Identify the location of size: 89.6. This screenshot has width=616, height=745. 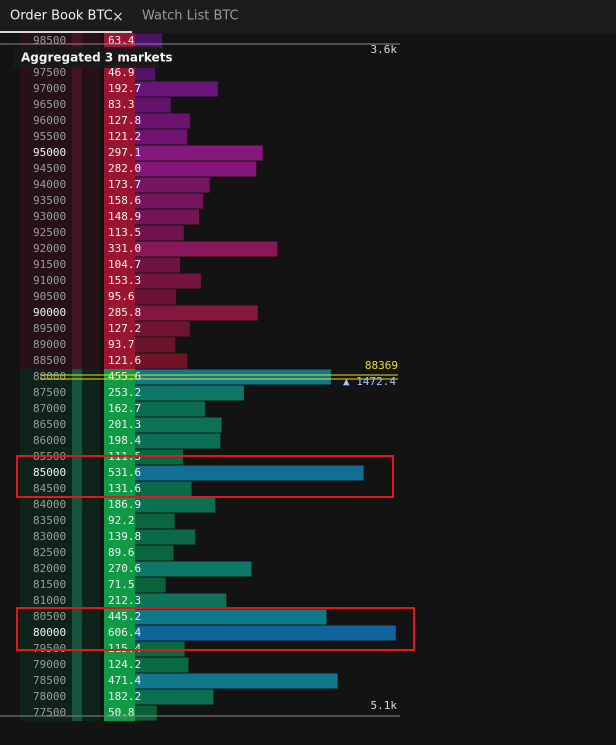
(121, 552).